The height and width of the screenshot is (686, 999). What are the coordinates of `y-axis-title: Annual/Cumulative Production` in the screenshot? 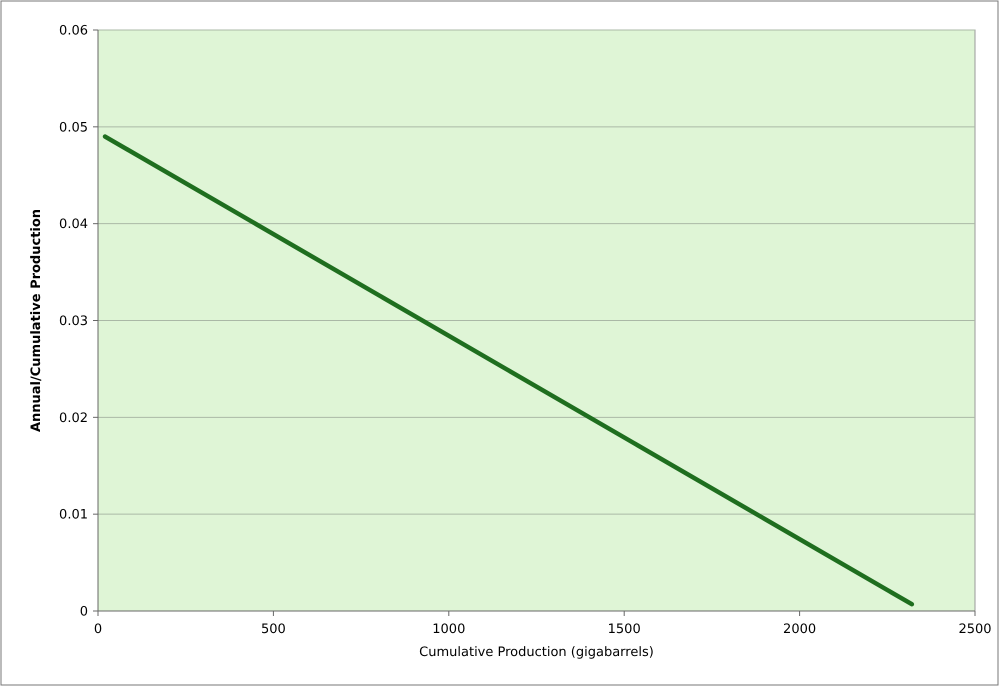 It's located at (36, 320).